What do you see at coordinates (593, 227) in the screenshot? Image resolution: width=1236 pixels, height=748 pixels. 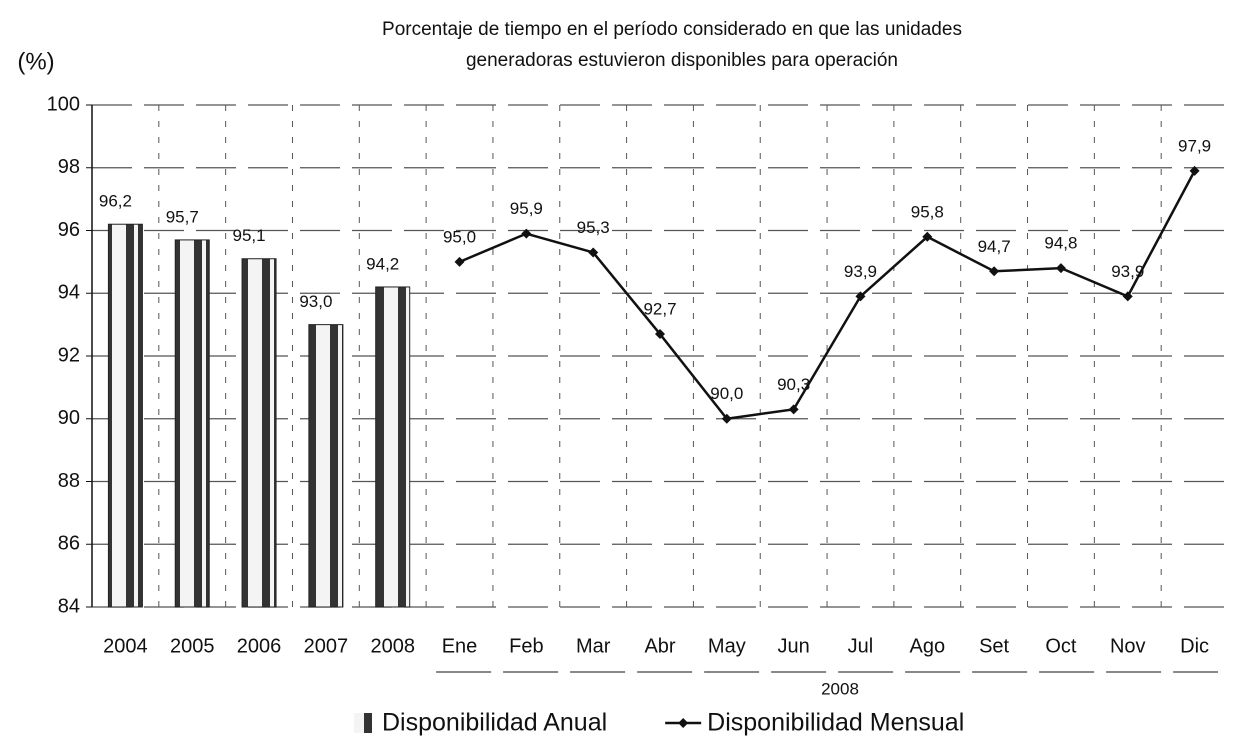 I see `data-label: 95,3` at bounding box center [593, 227].